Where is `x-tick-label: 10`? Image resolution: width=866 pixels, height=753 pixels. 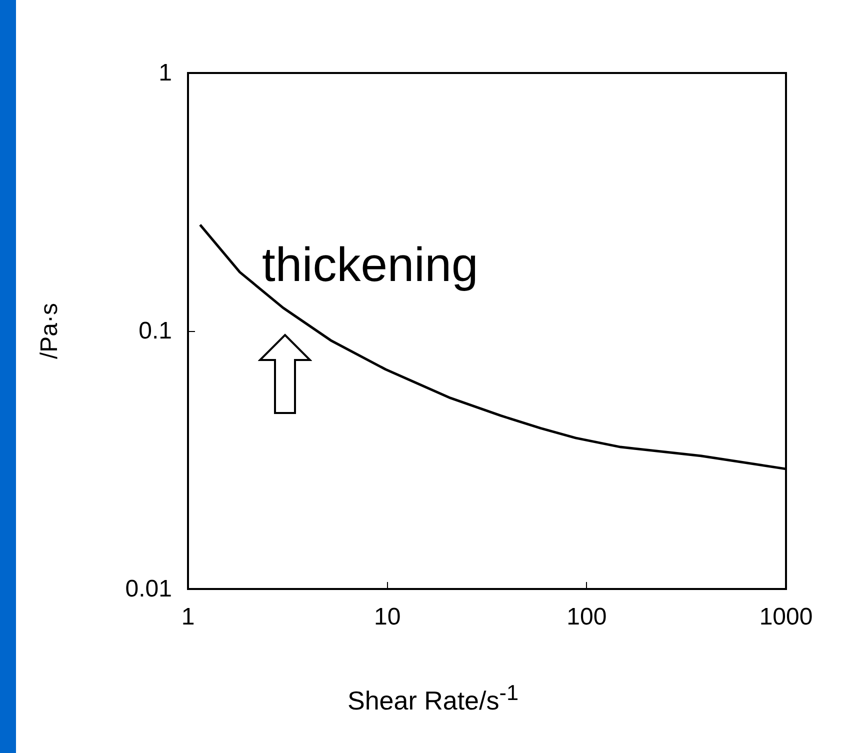
x-tick-label: 10 is located at coordinates (387, 617).